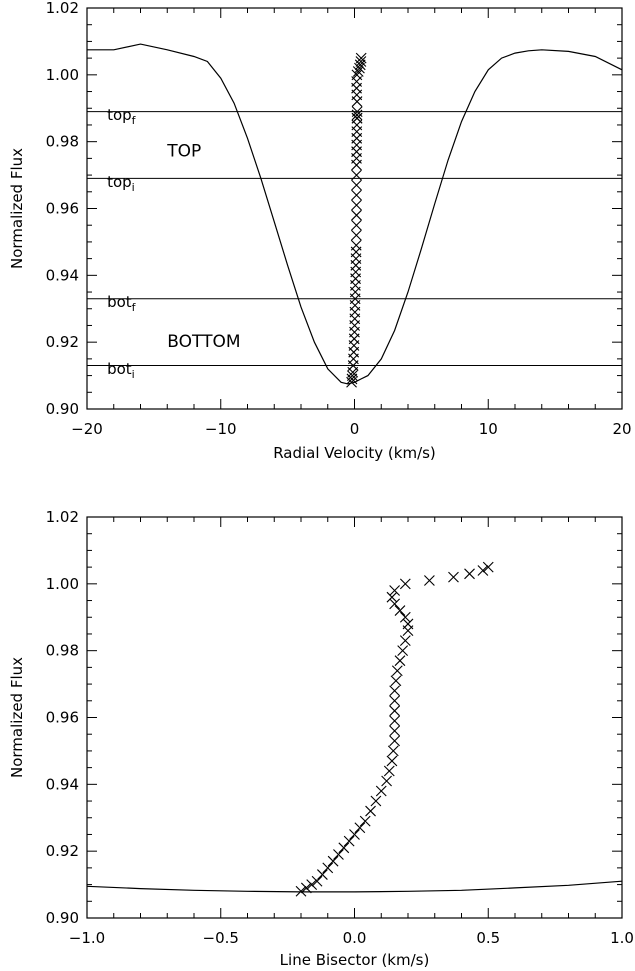 Image resolution: width=635 pixels, height=971 pixels. I want to click on x-tick-label: 0.0, so click(355, 938).